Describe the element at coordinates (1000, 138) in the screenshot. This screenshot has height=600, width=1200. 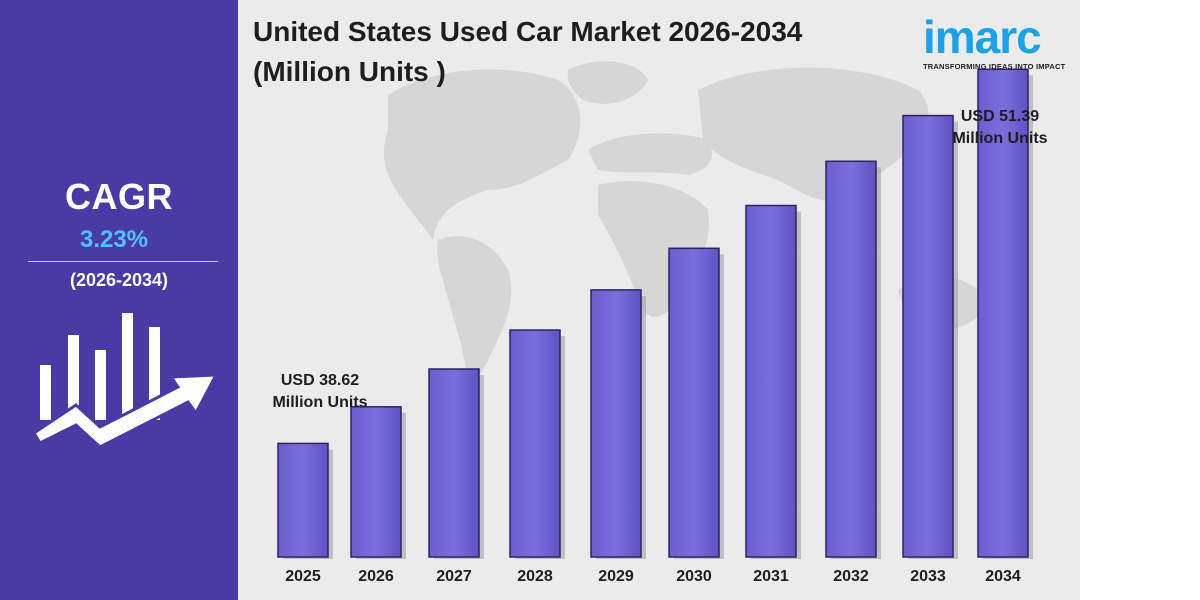
I see `last-value-unit: Million Units` at that location.